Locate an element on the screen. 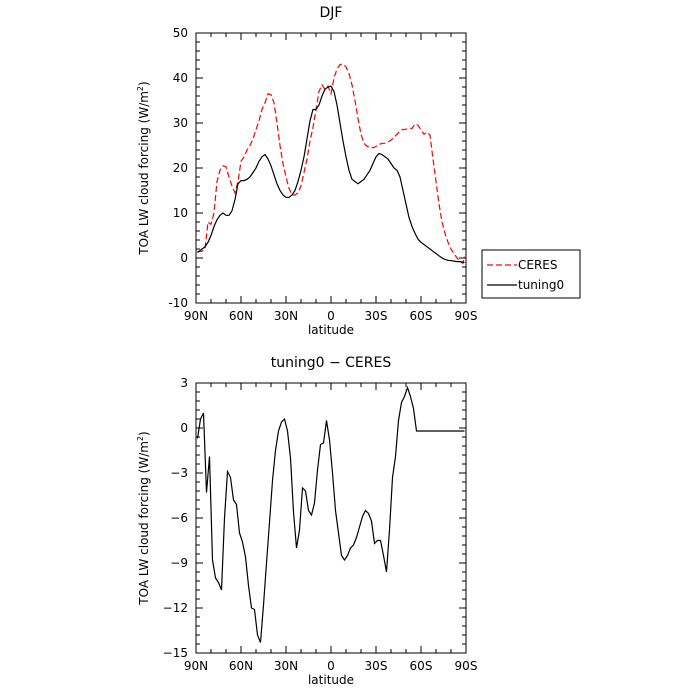 Image resolution: width=700 pixels, height=700 pixels. legend-label-ceres: CERES is located at coordinates (538, 265).